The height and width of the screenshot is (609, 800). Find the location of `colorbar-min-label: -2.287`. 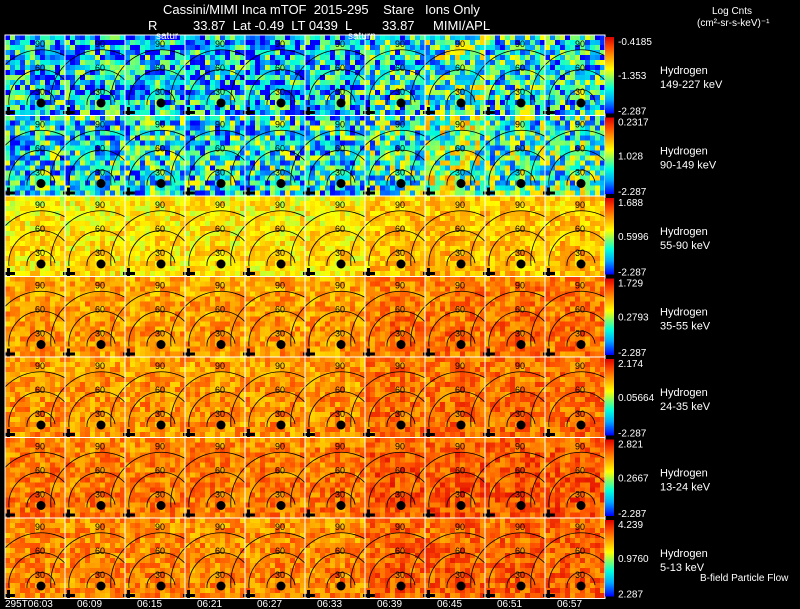

colorbar-min-label: -2.287 is located at coordinates (632, 192).